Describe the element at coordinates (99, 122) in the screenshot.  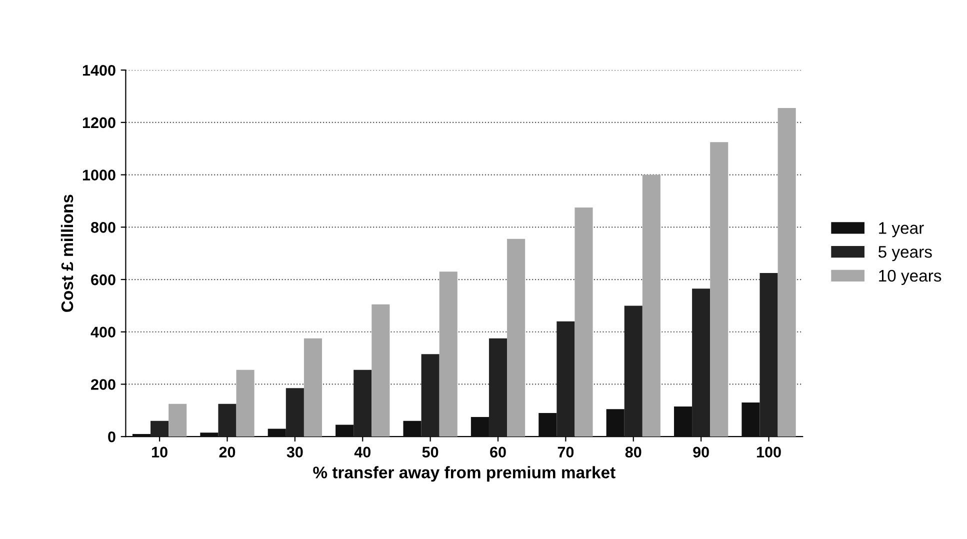
I see `y-tick-label: 1200` at that location.